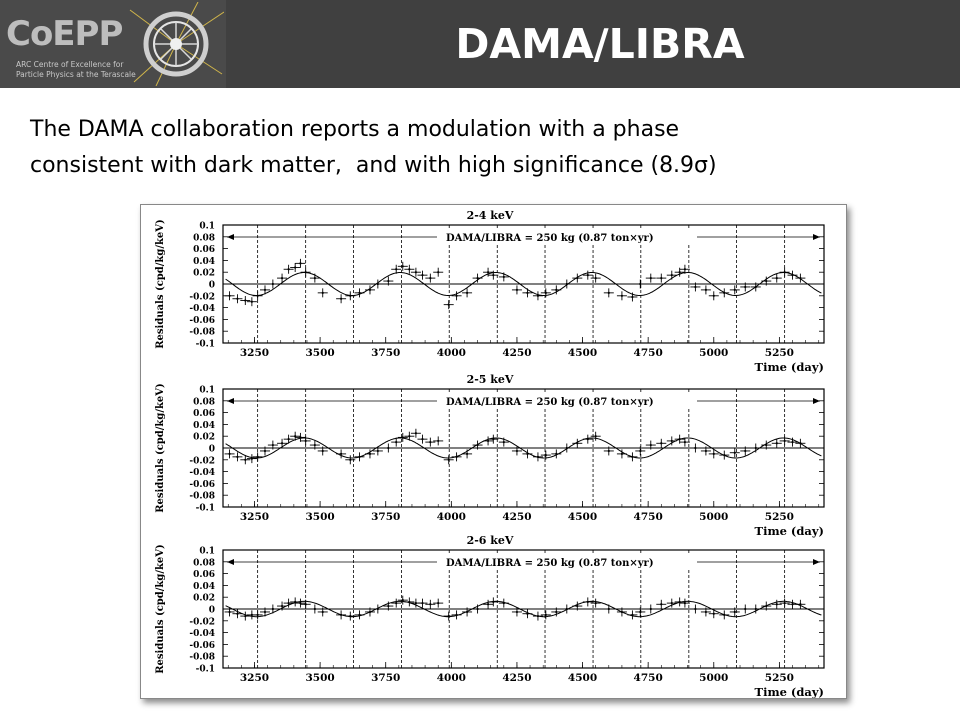 Image resolution: width=960 pixels, height=720 pixels. Describe the element at coordinates (202, 646) in the screenshot. I see `y-tick-label: -0.06` at that location.